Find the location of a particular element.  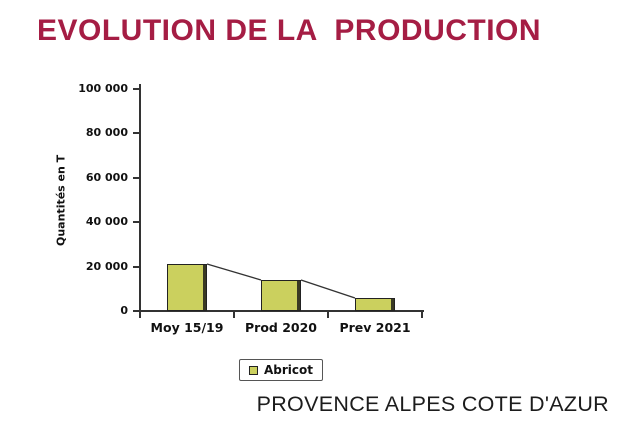

x-axis-line is located at coordinates (281, 311).